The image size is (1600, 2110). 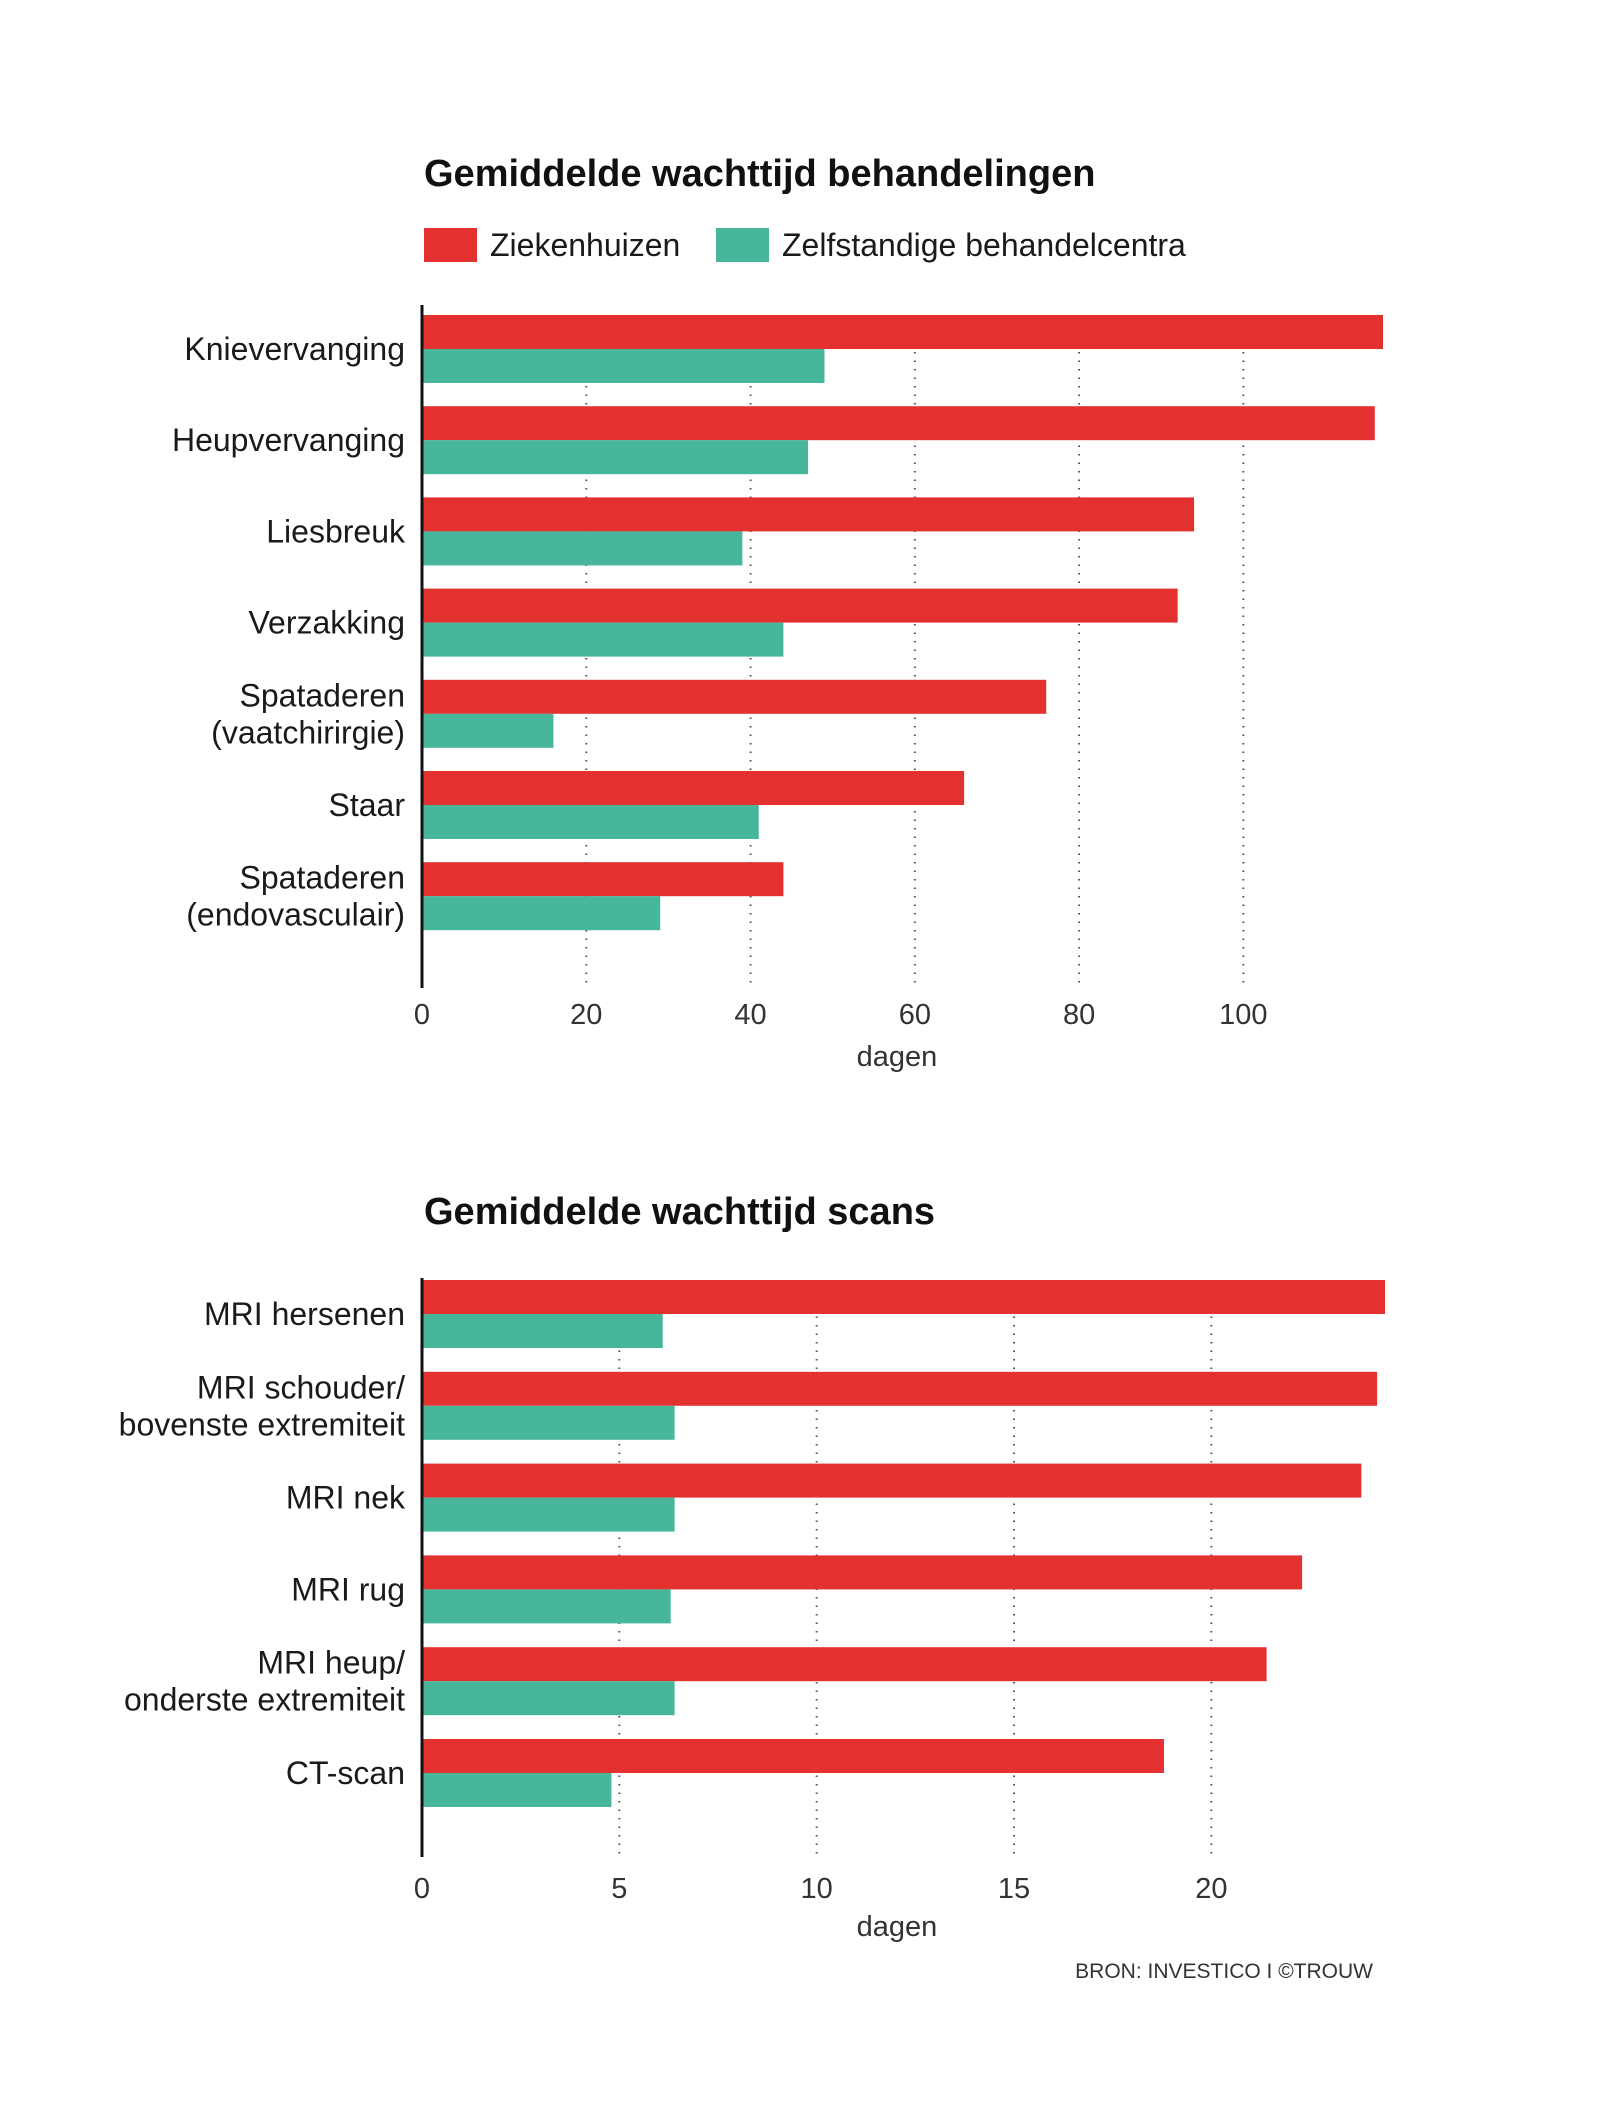 I want to click on x-tick-label-behandelingen-60: 60, so click(x=915, y=1015).